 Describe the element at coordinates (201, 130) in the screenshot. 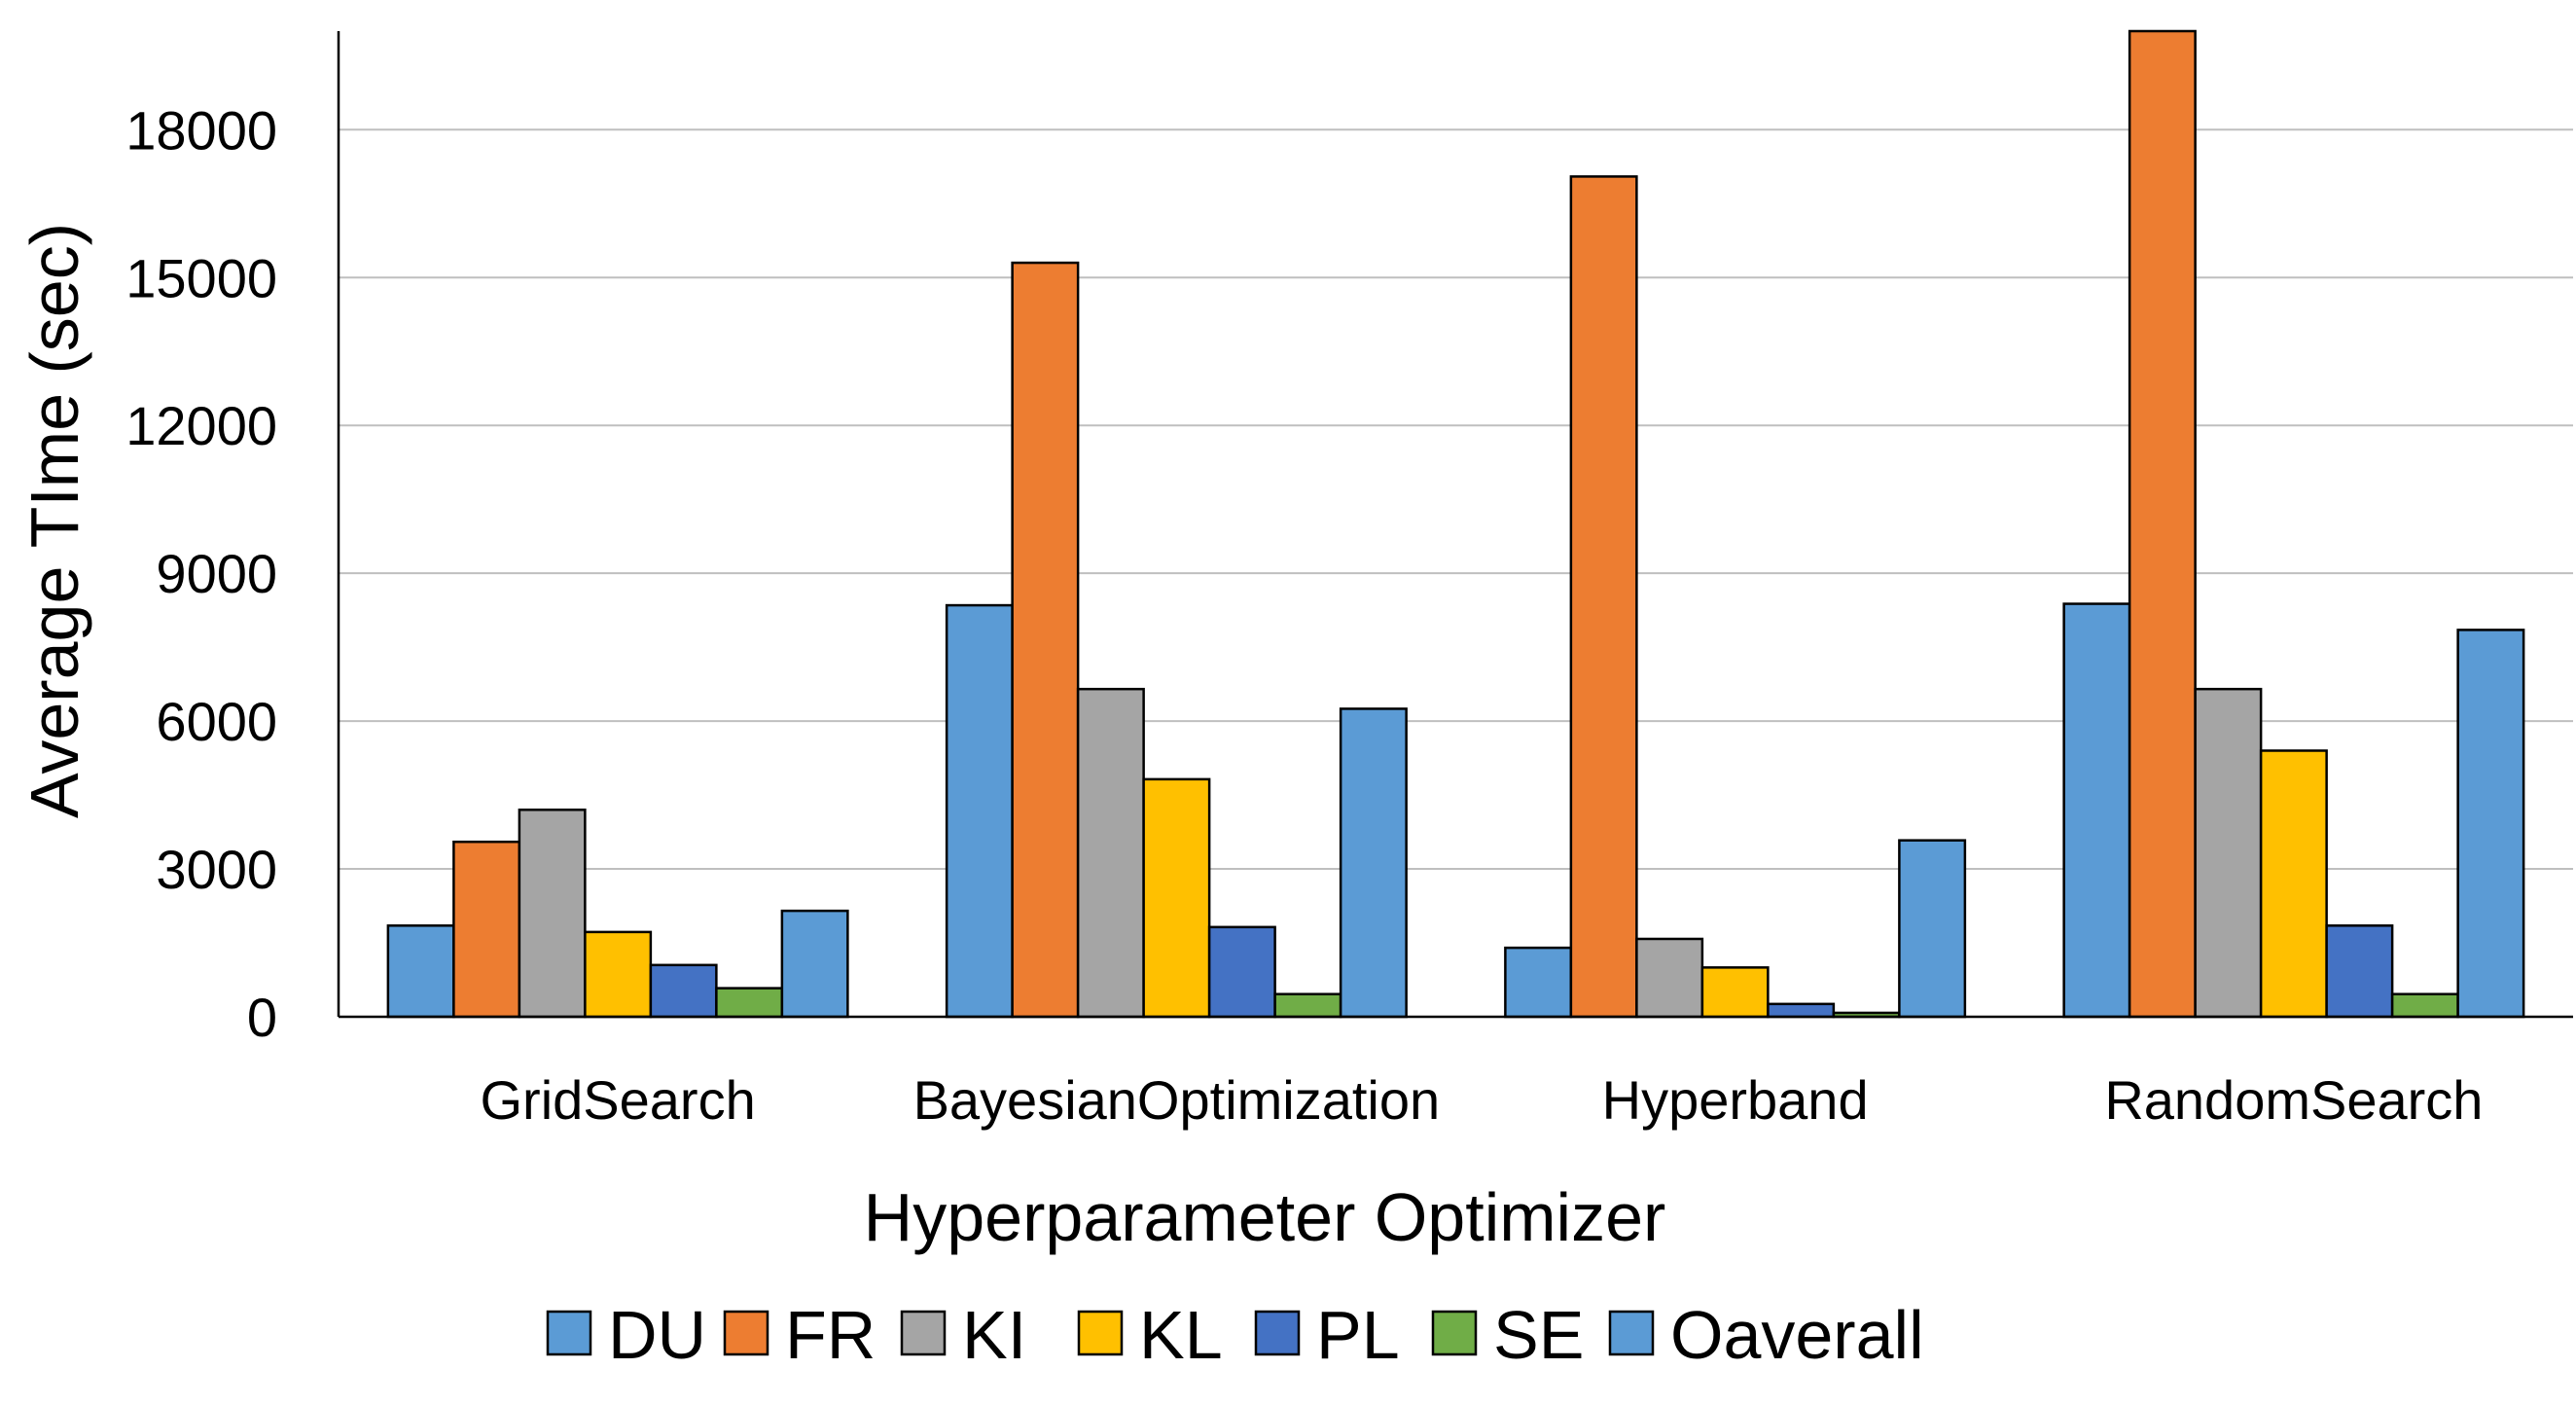

I see `y-tick-label: 18000` at that location.